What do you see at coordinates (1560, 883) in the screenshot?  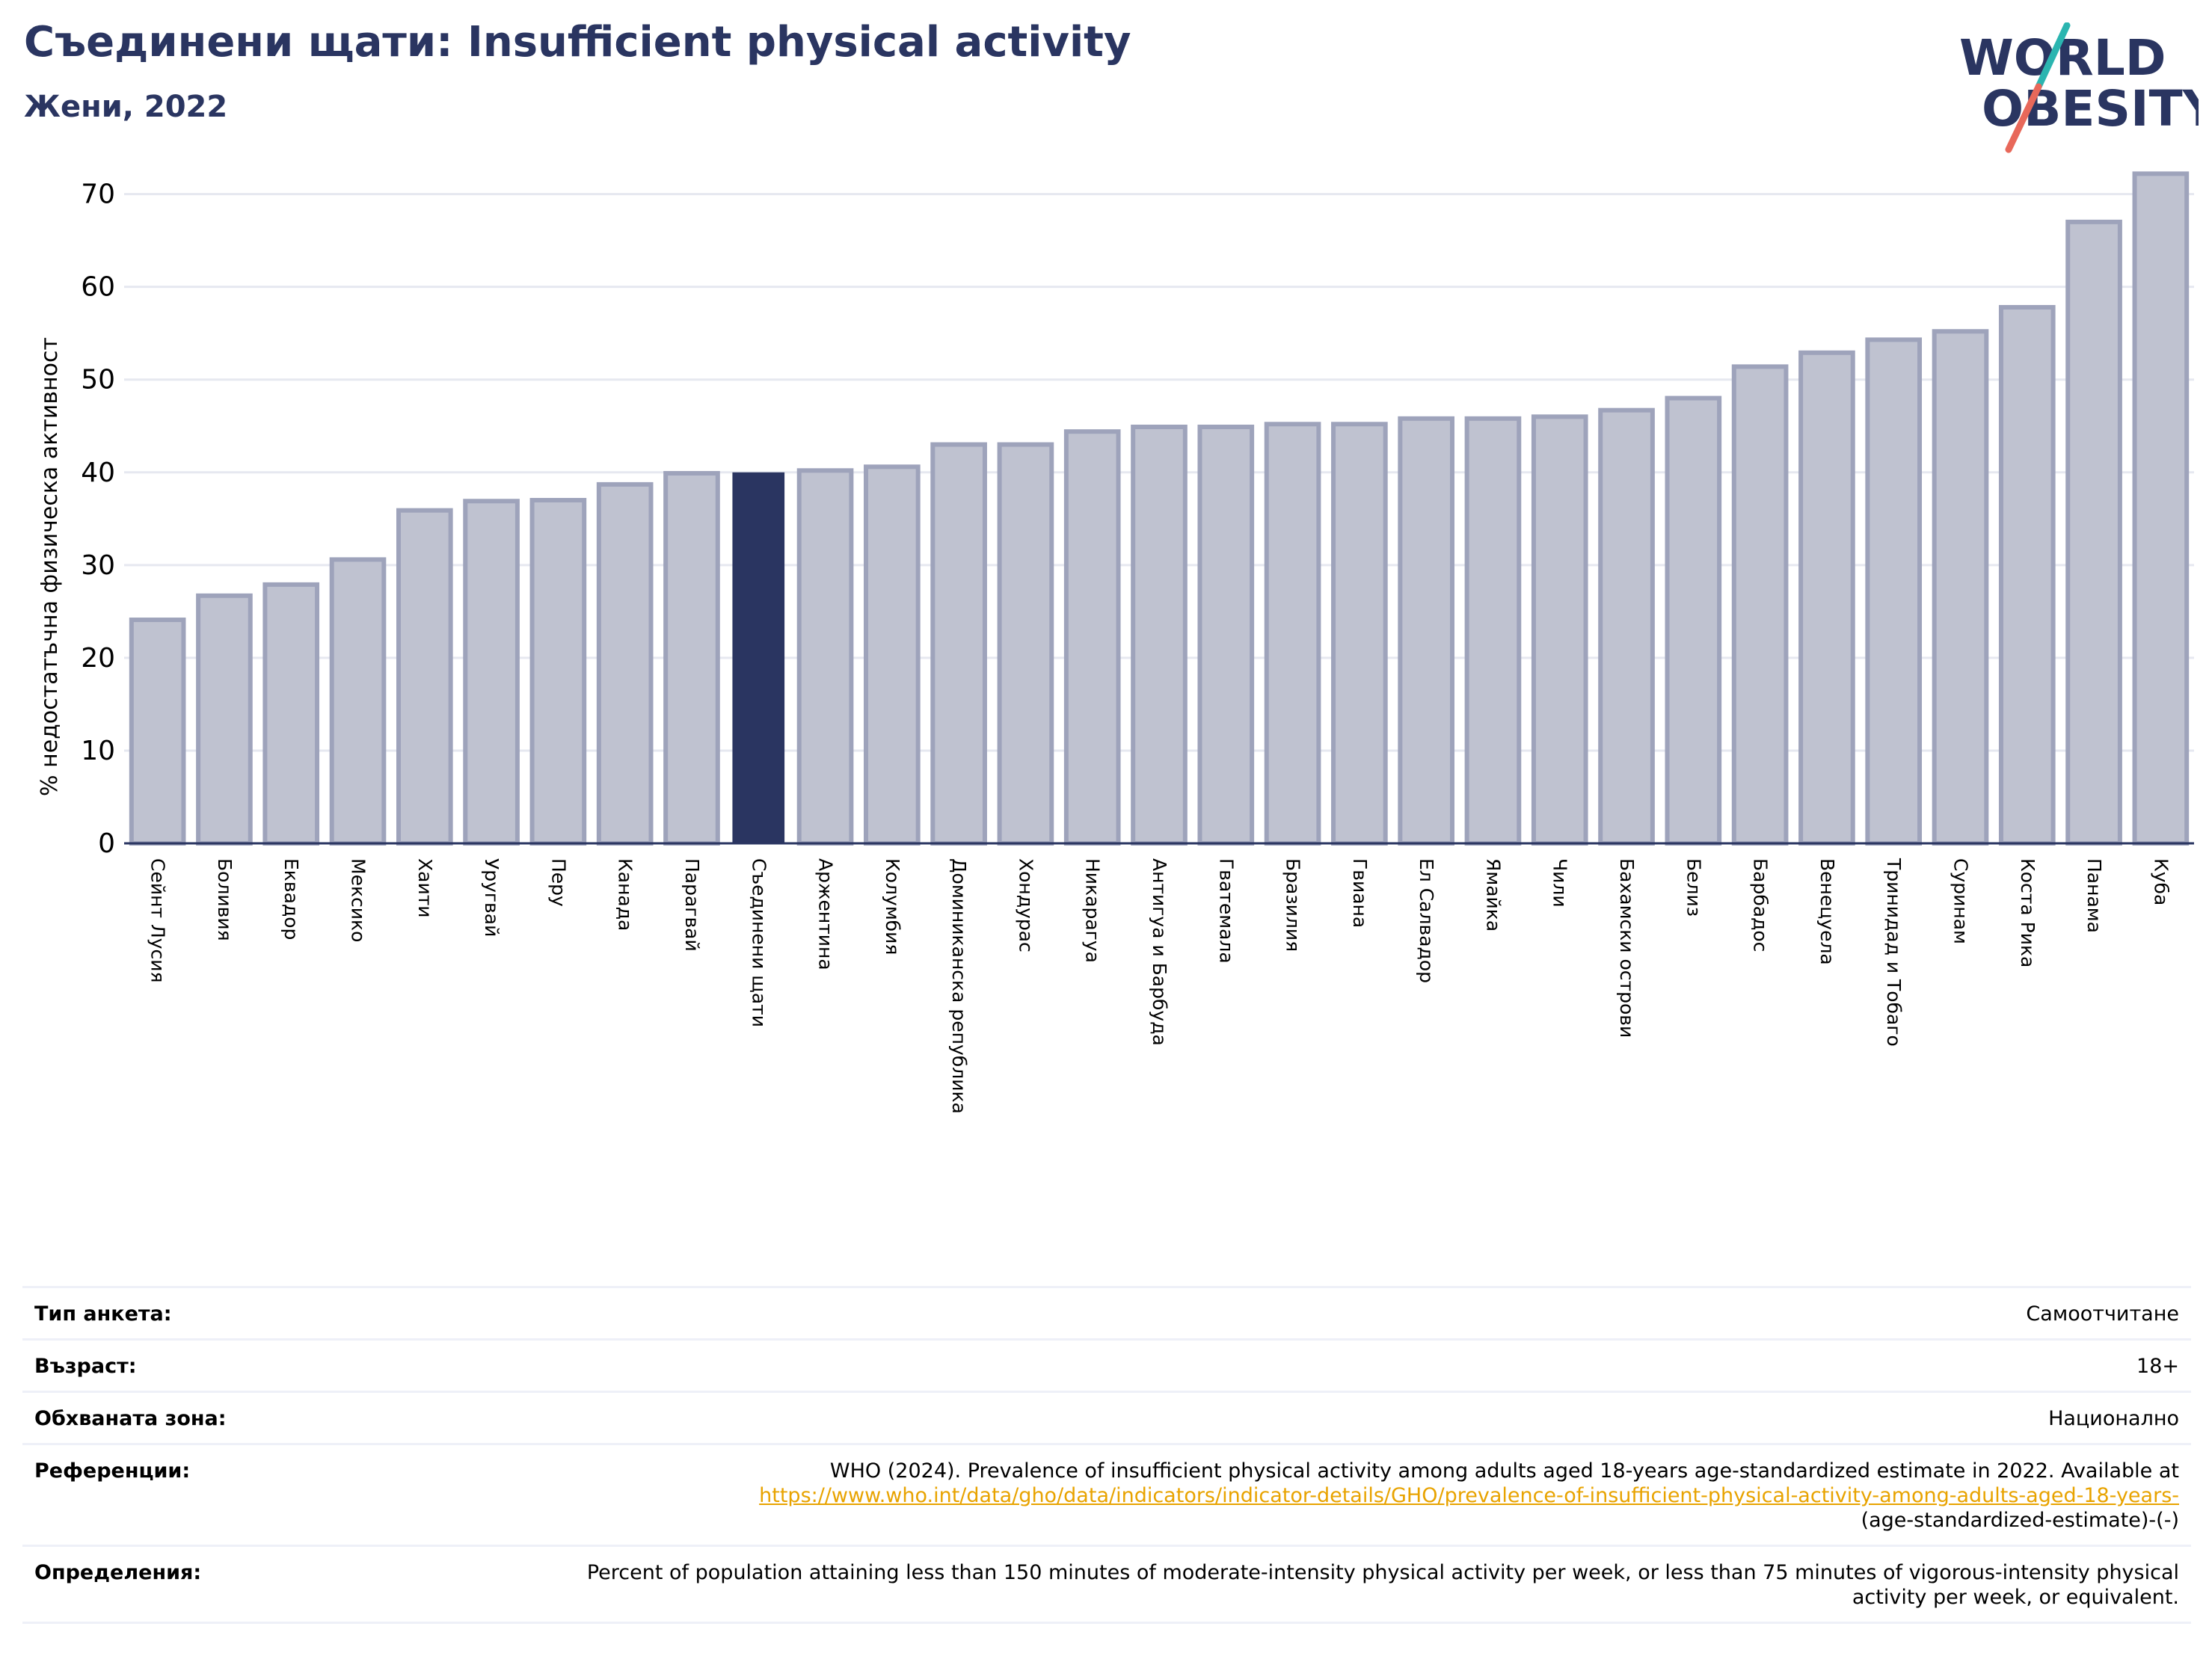 I see `x-tick-label: Чили` at bounding box center [1560, 883].